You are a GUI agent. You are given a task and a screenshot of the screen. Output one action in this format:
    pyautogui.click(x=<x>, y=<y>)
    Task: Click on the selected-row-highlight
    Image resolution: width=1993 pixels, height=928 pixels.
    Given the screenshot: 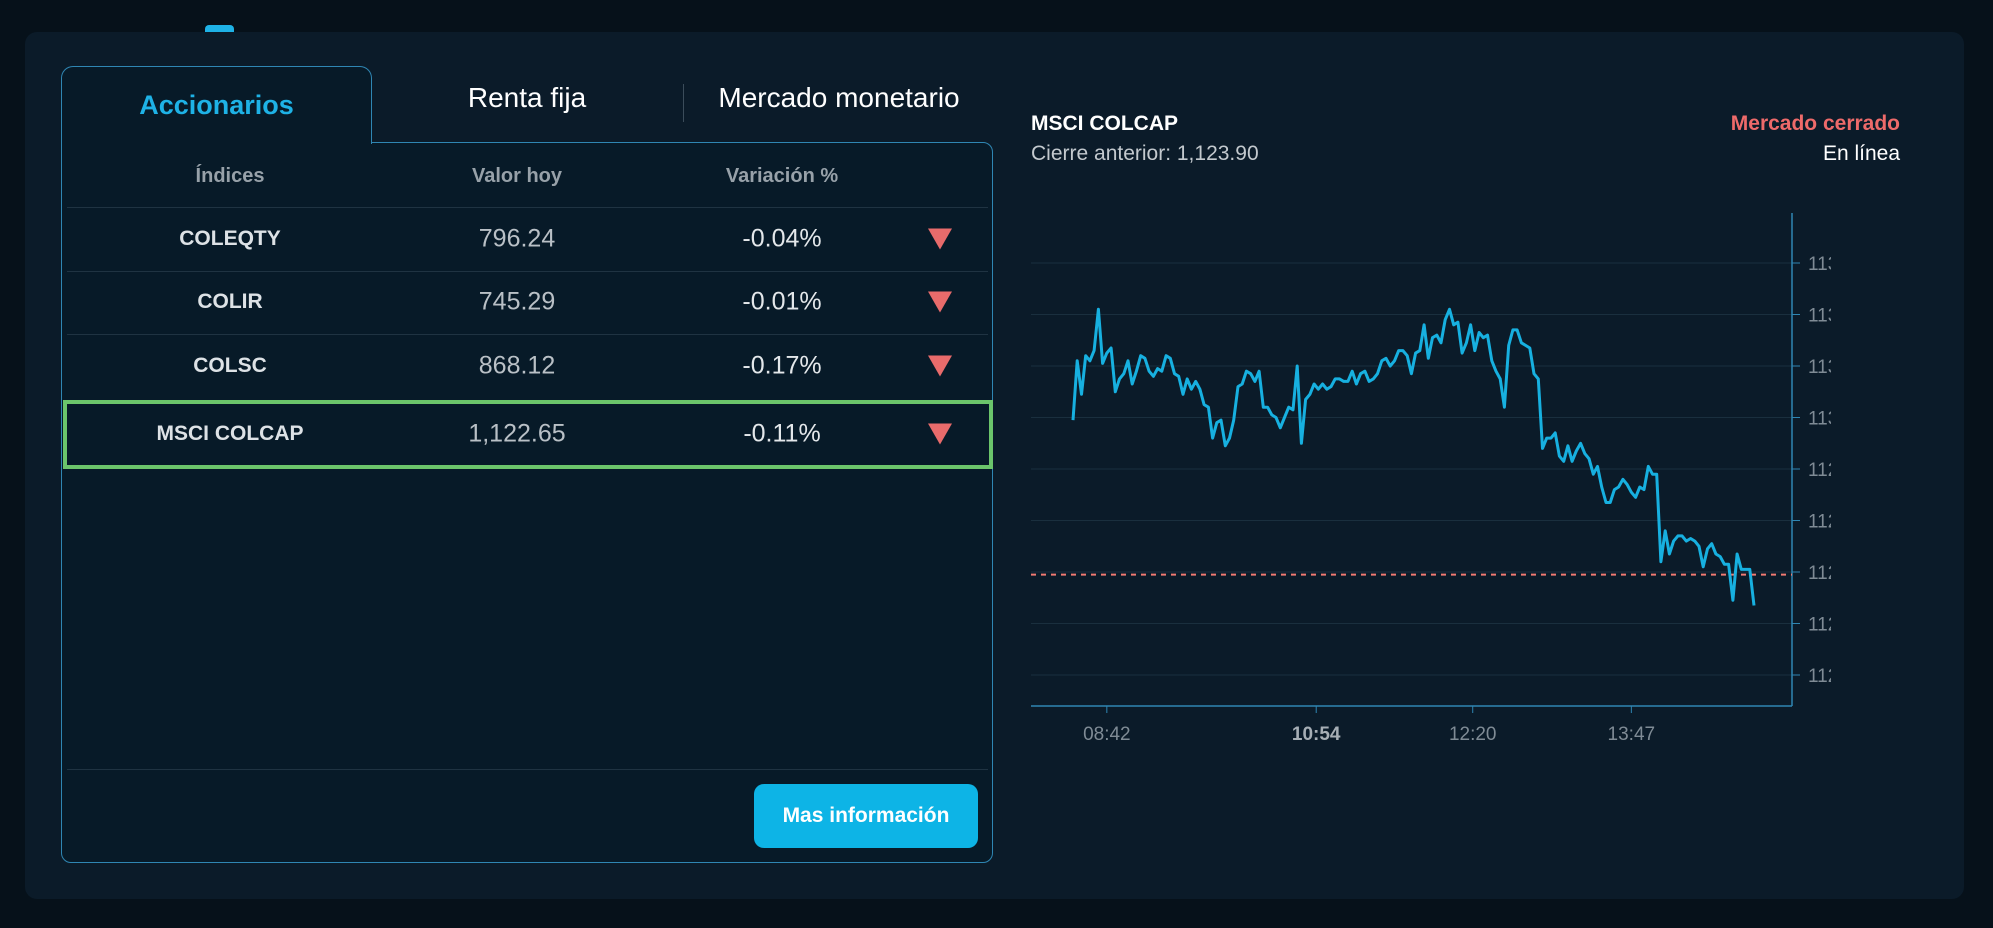 What is the action you would take?
    pyautogui.click(x=528, y=434)
    